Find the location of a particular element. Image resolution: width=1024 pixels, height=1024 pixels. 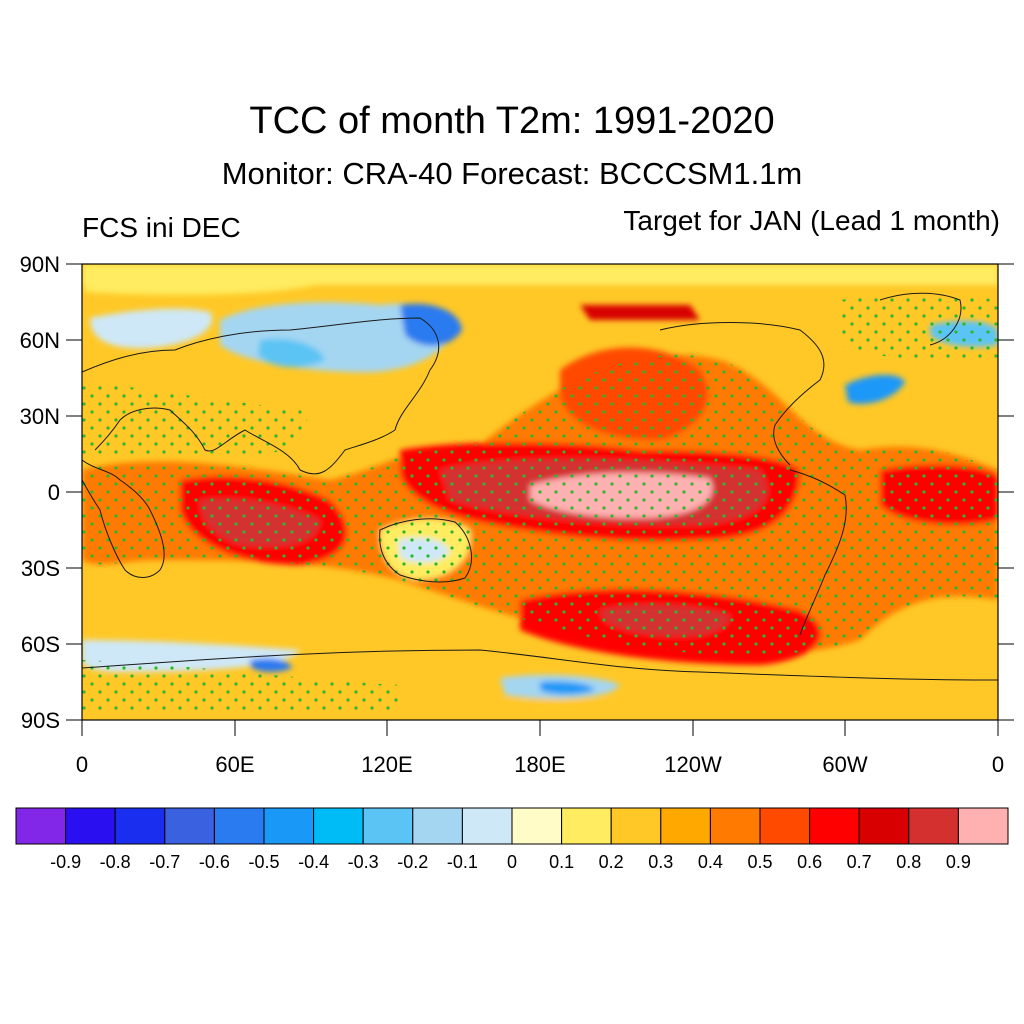

colorbar-label: 0.7 is located at coordinates (859, 862).